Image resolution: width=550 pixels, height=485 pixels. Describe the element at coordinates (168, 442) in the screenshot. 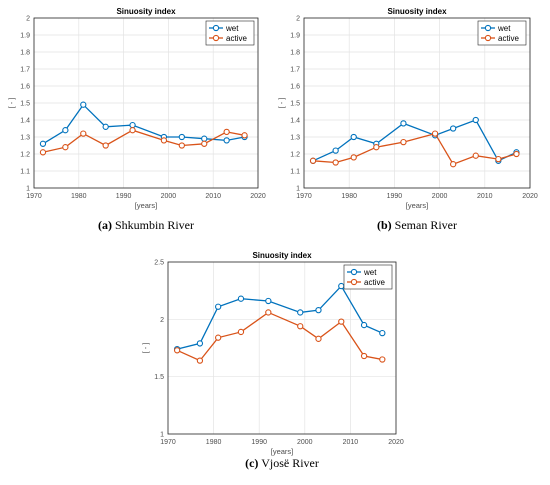

I see `x-tick-label: 1970` at that location.